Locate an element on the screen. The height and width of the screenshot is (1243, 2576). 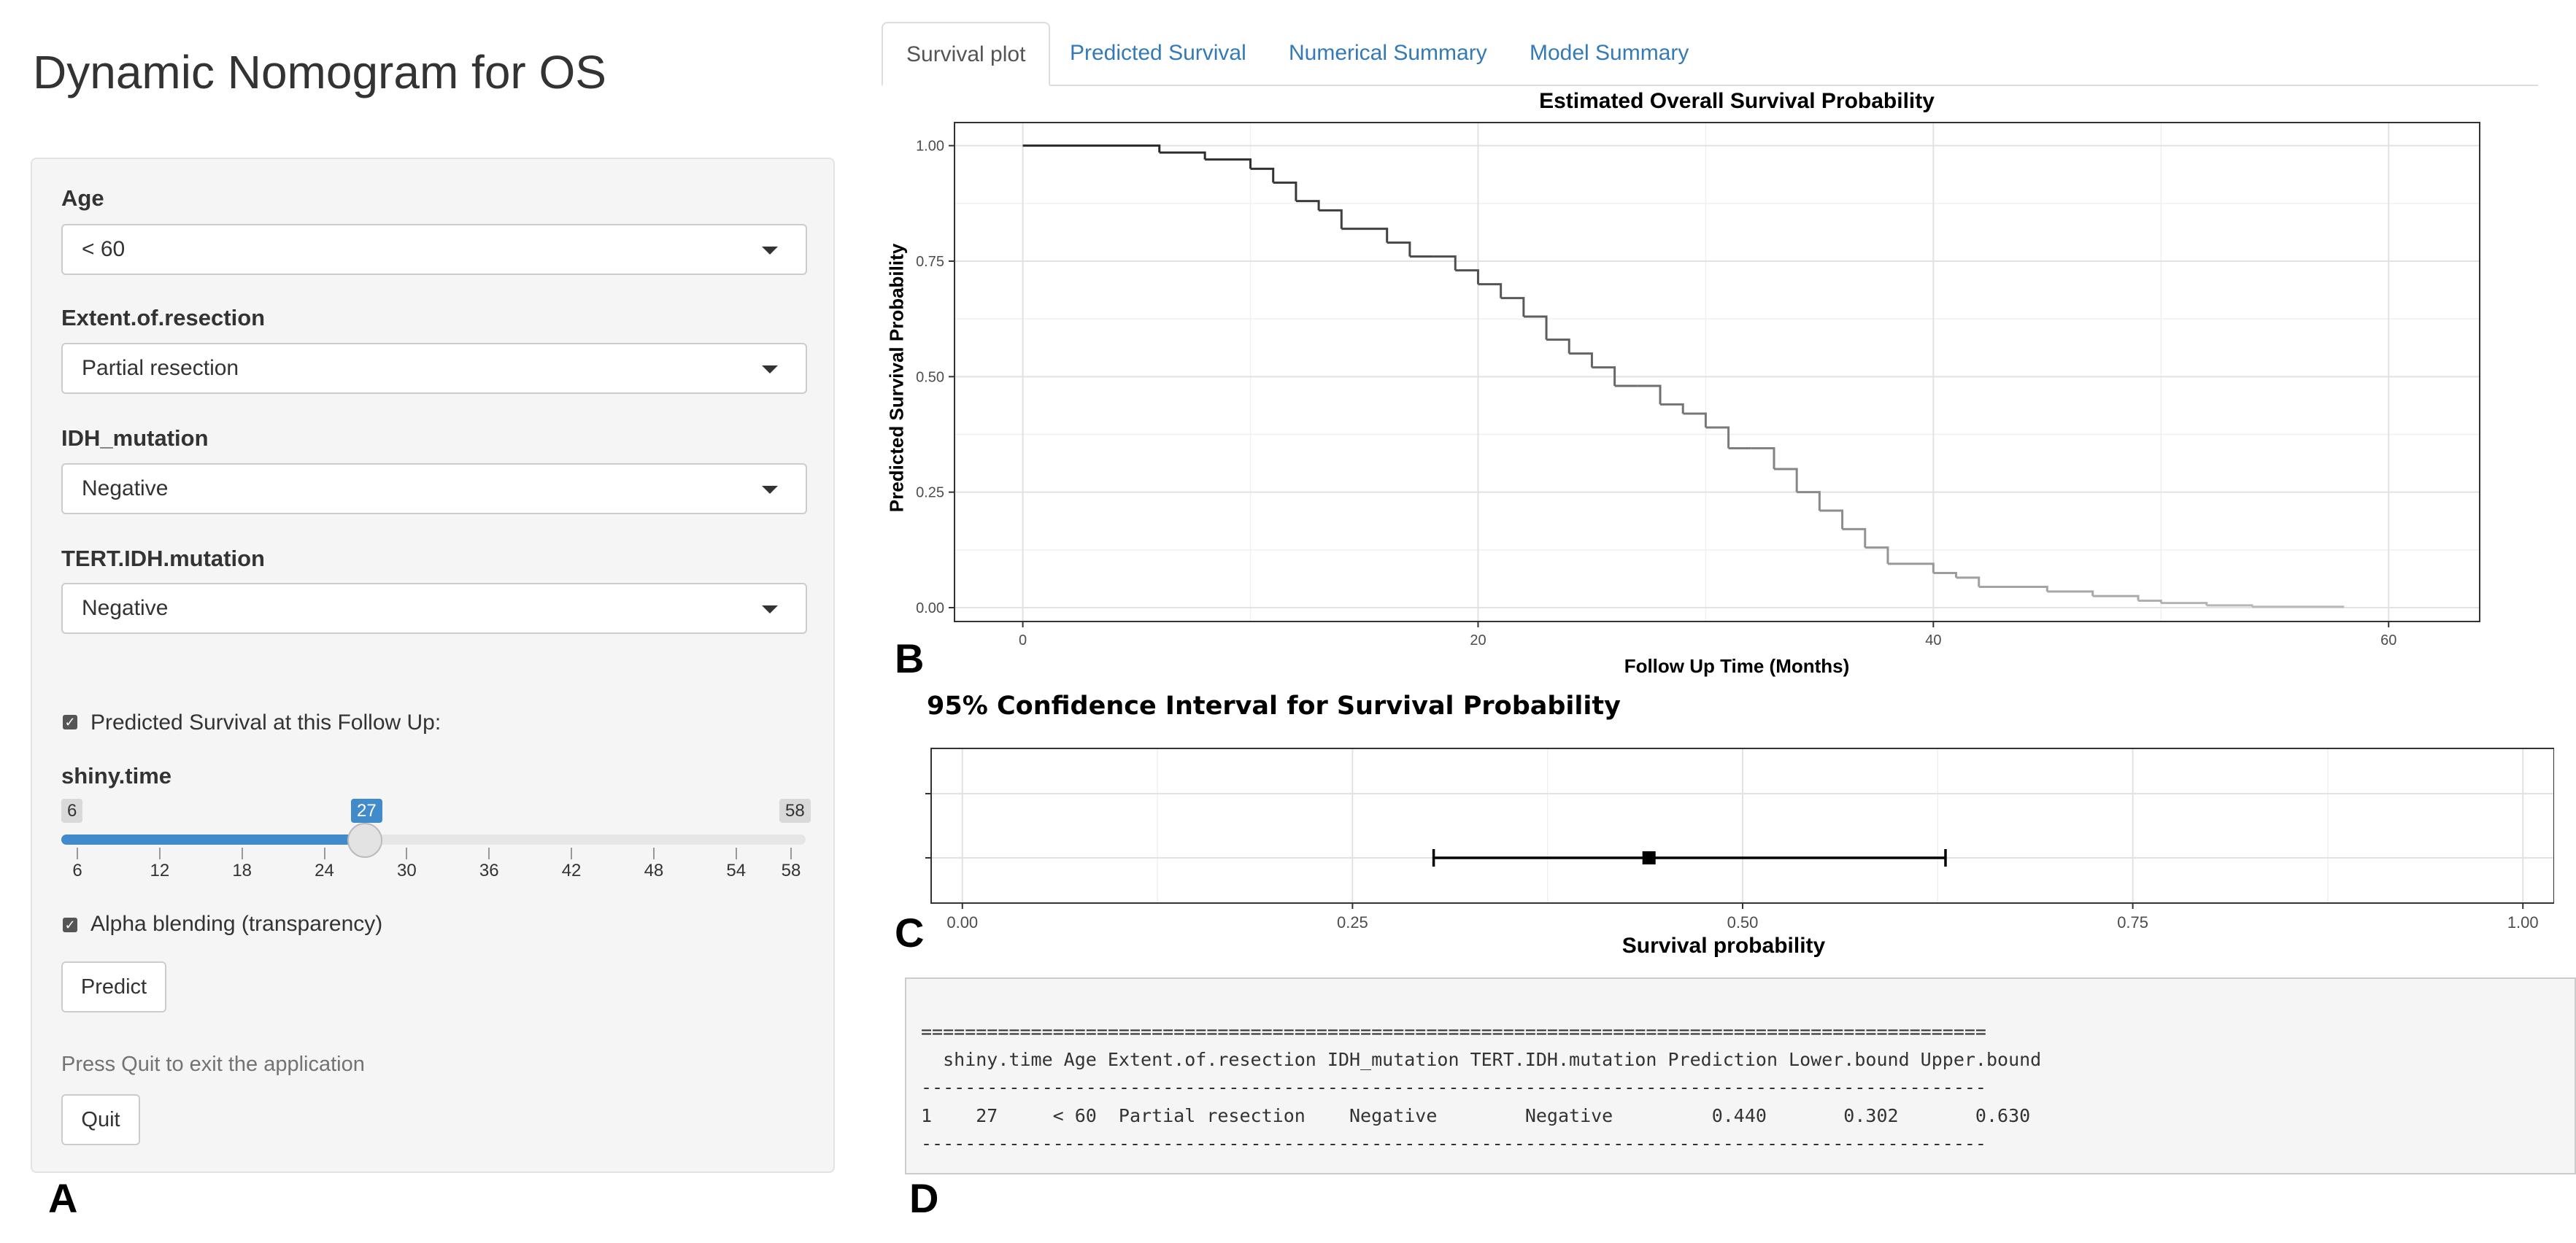
y-tick-label: 1.00 is located at coordinates (930, 147).